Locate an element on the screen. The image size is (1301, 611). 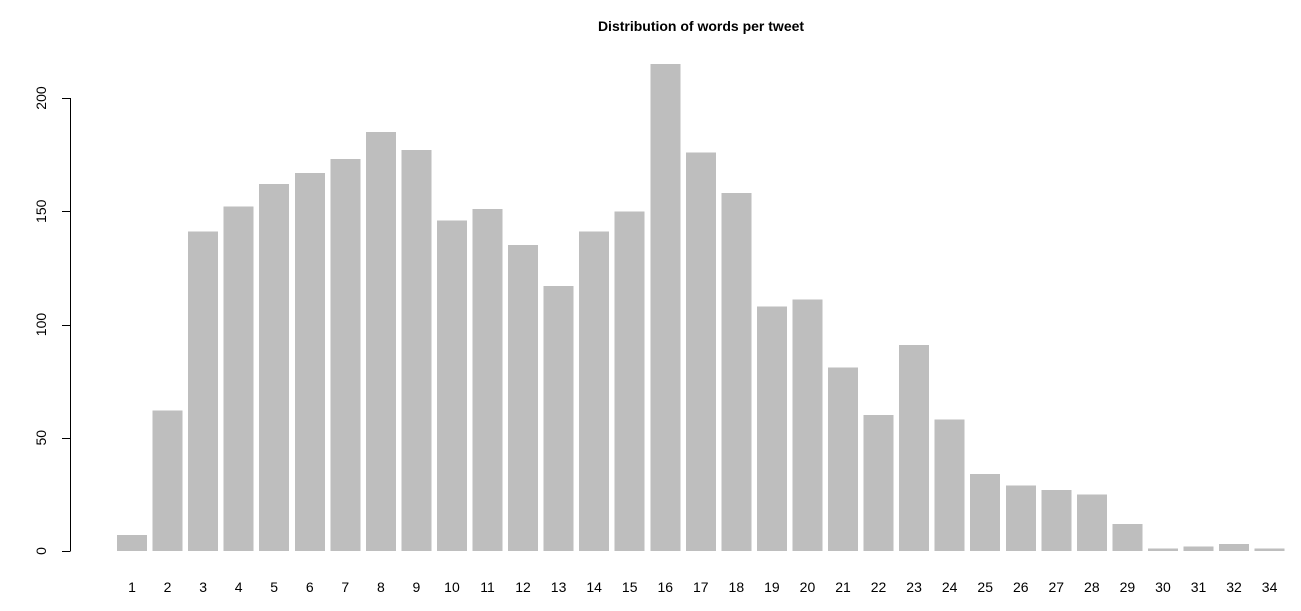
x-tick-label-29: 29 is located at coordinates (1128, 587).